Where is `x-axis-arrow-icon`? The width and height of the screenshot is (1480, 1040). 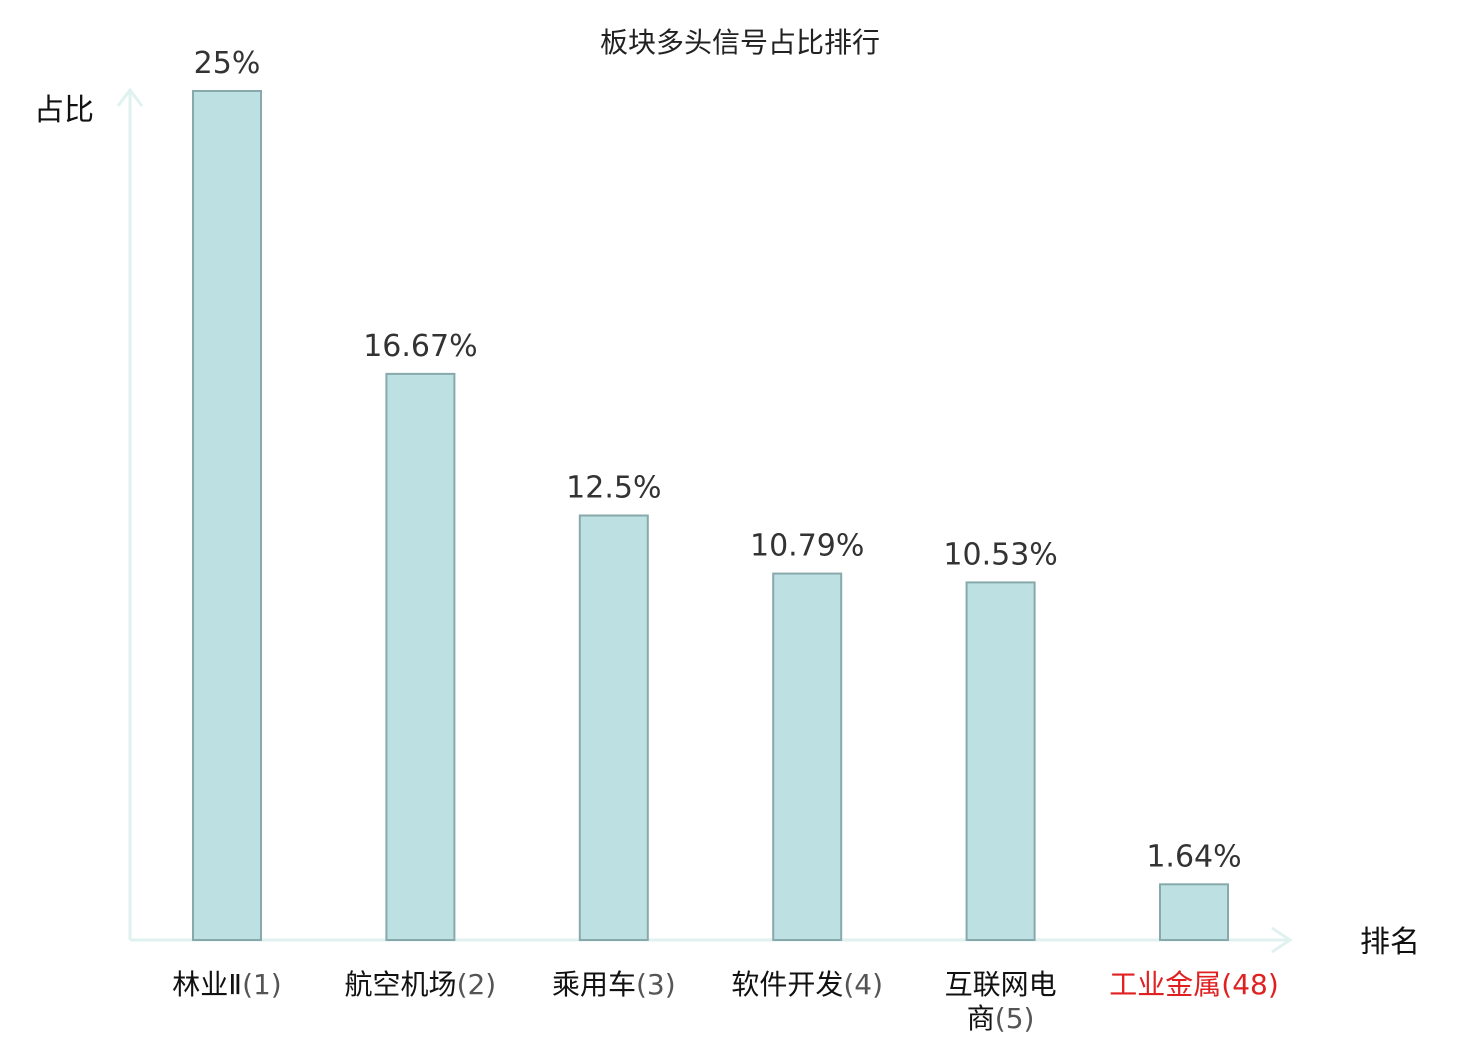 x-axis-arrow-icon is located at coordinates (1282, 940).